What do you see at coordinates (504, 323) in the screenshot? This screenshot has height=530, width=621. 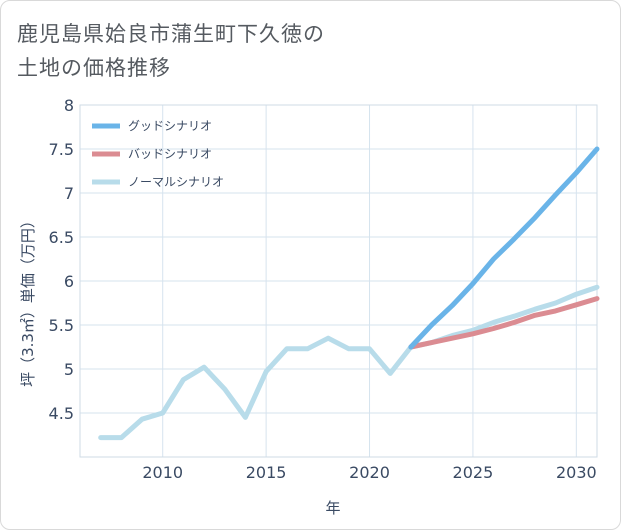 I see `series-bad-line` at bounding box center [504, 323].